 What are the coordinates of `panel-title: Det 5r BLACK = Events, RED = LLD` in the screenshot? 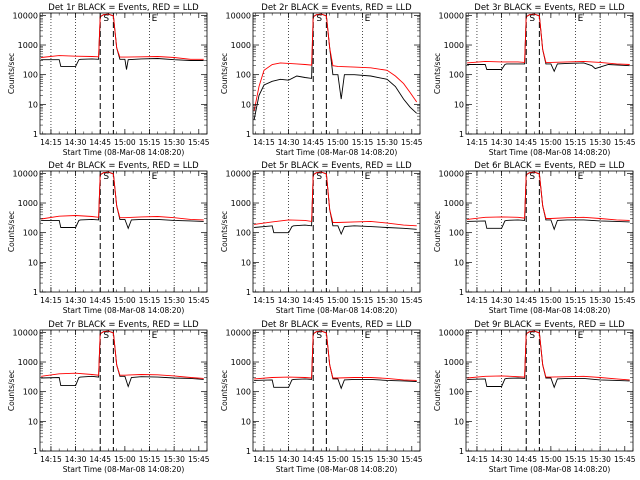 It's located at (336, 166).